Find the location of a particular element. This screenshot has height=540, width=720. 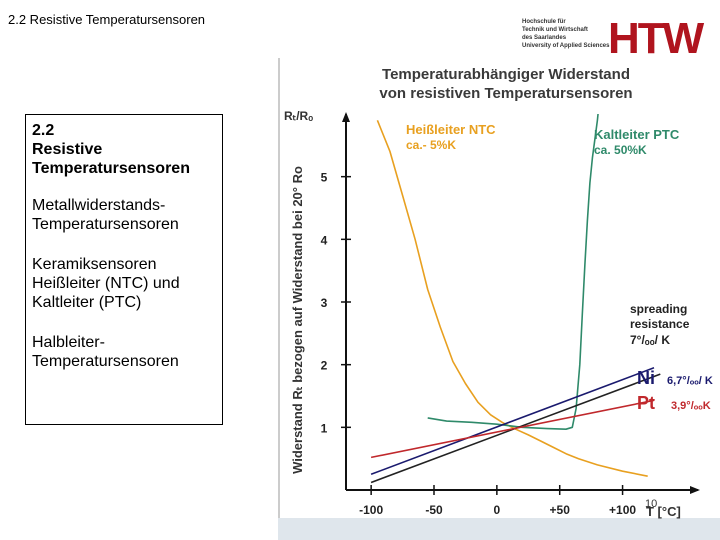

heading-line: 2.2 is located at coordinates (43, 130).